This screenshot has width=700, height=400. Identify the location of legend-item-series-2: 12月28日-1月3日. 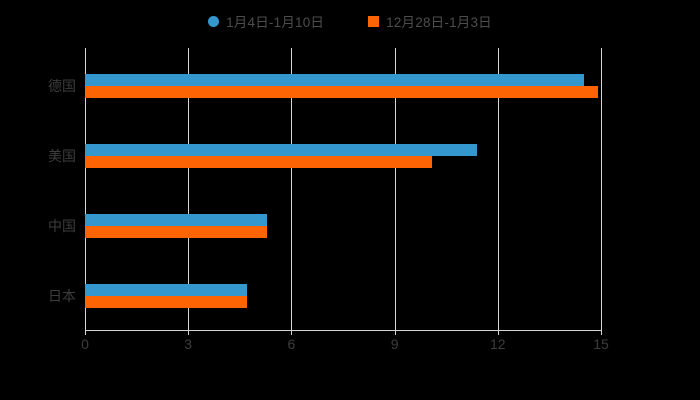
(430, 21).